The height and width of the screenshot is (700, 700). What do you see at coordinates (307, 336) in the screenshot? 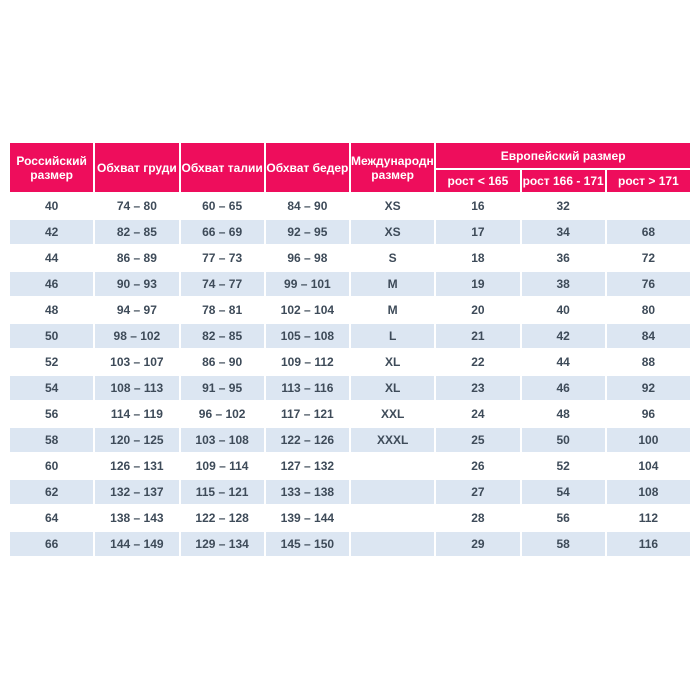
I see `table-cell: 105 – 108` at bounding box center [307, 336].